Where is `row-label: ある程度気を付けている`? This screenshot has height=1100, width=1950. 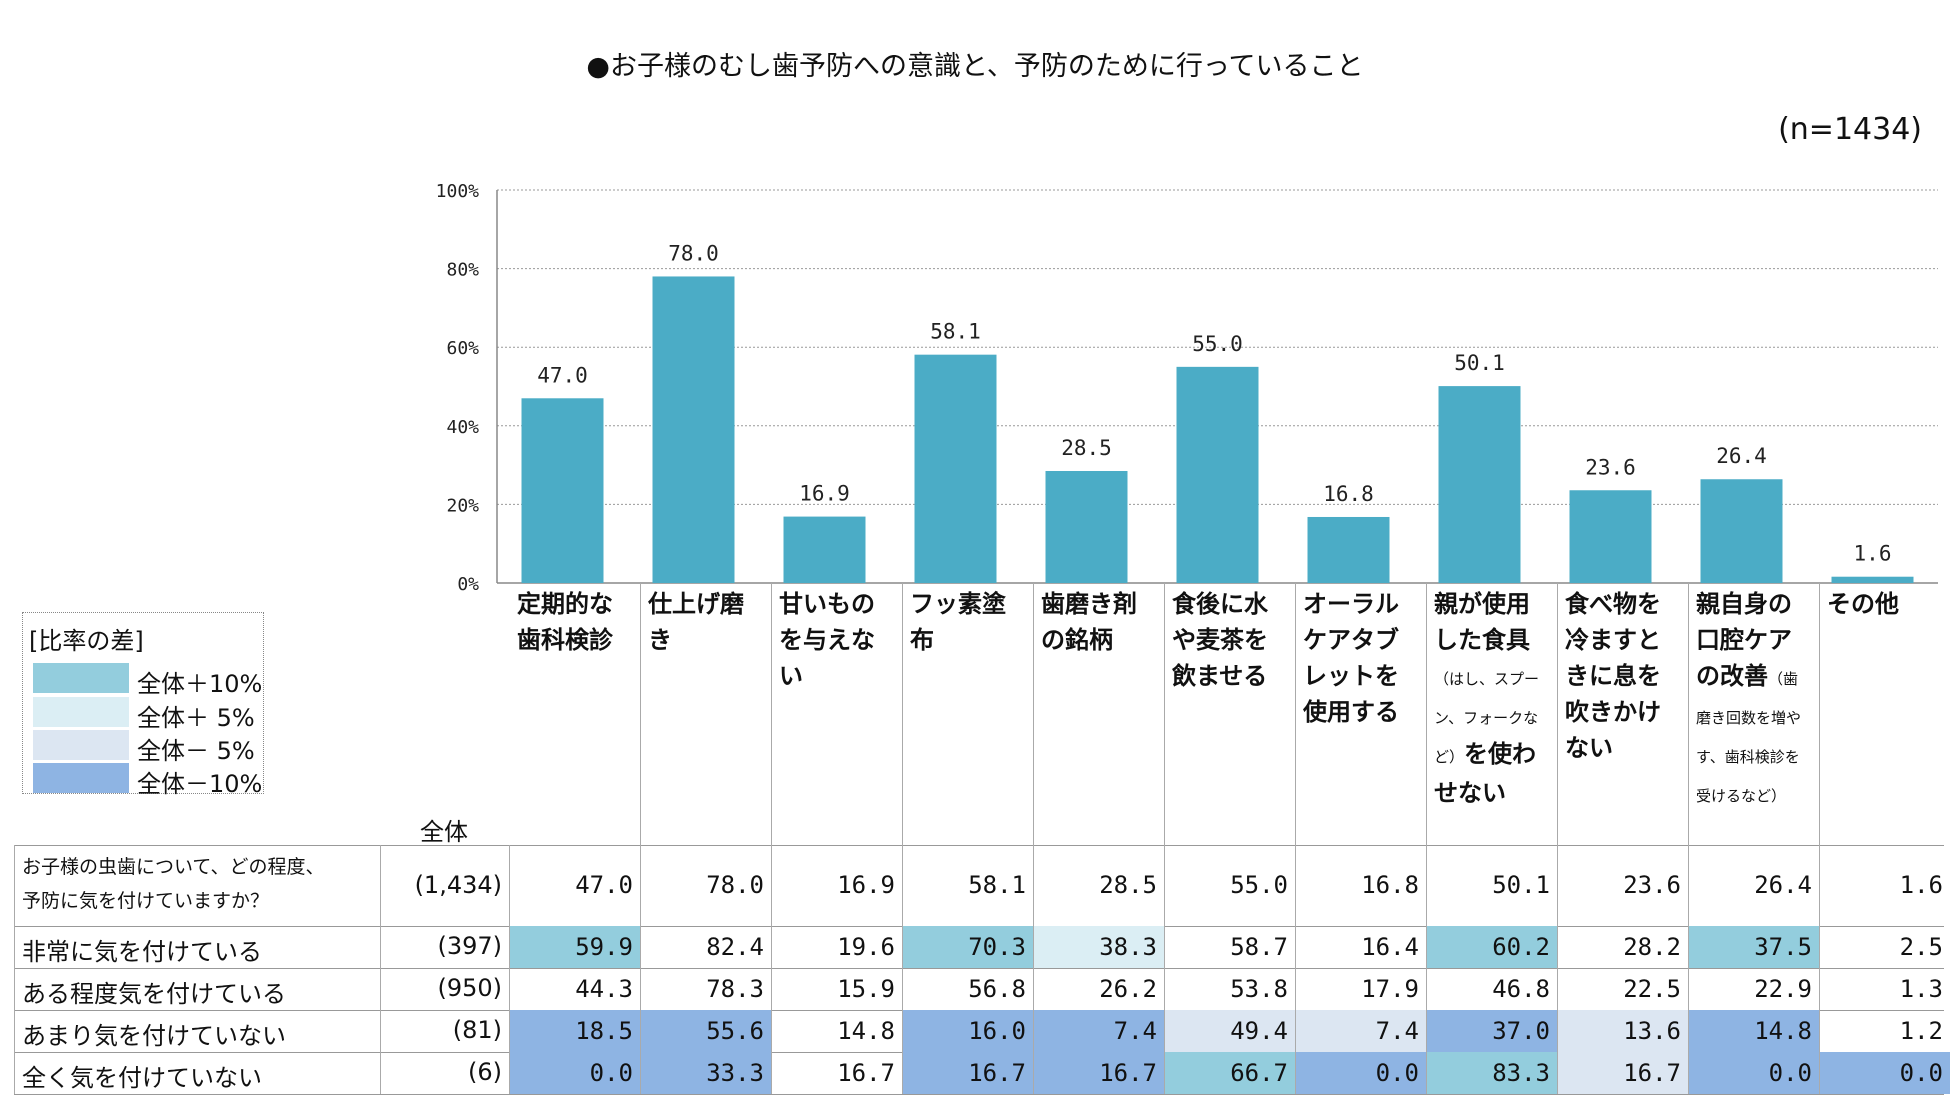
row-label: ある程度気を付けている is located at coordinates (154, 994).